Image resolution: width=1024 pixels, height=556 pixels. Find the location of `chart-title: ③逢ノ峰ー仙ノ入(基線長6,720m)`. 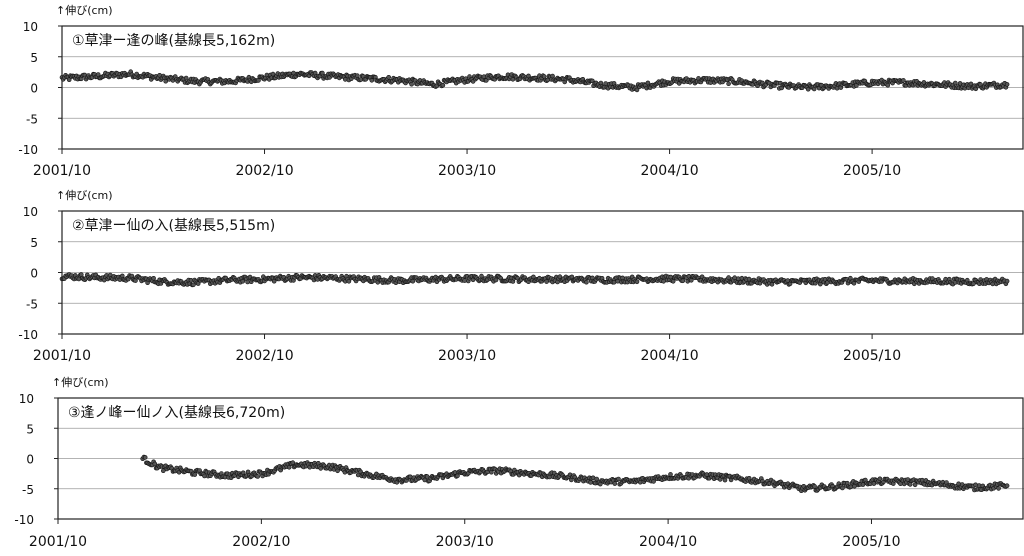

chart-title: ③逢ノ峰ー仙ノ入(基線長6,720m) is located at coordinates (176, 412).